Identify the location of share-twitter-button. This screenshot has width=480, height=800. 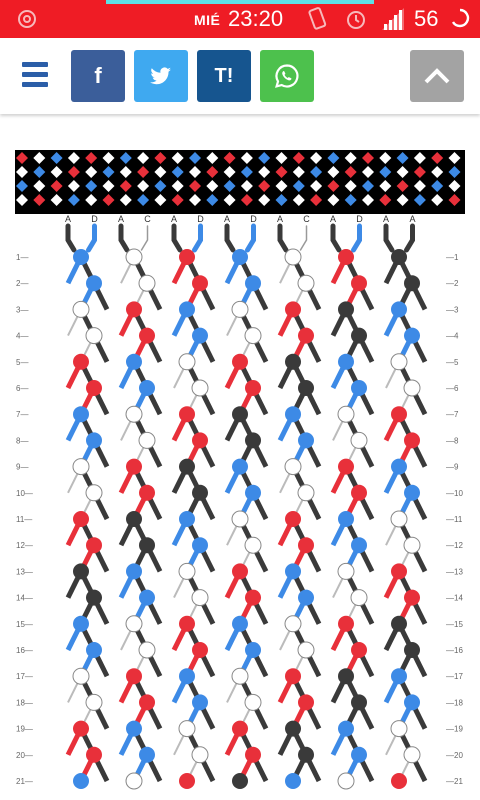
(161, 76).